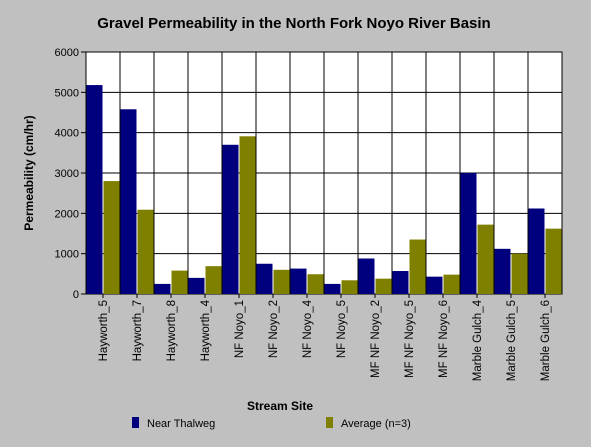 This screenshot has height=447, width=591. What do you see at coordinates (271, 423) in the screenshot?
I see `legend: Near Thalweg Average (n=3)` at bounding box center [271, 423].